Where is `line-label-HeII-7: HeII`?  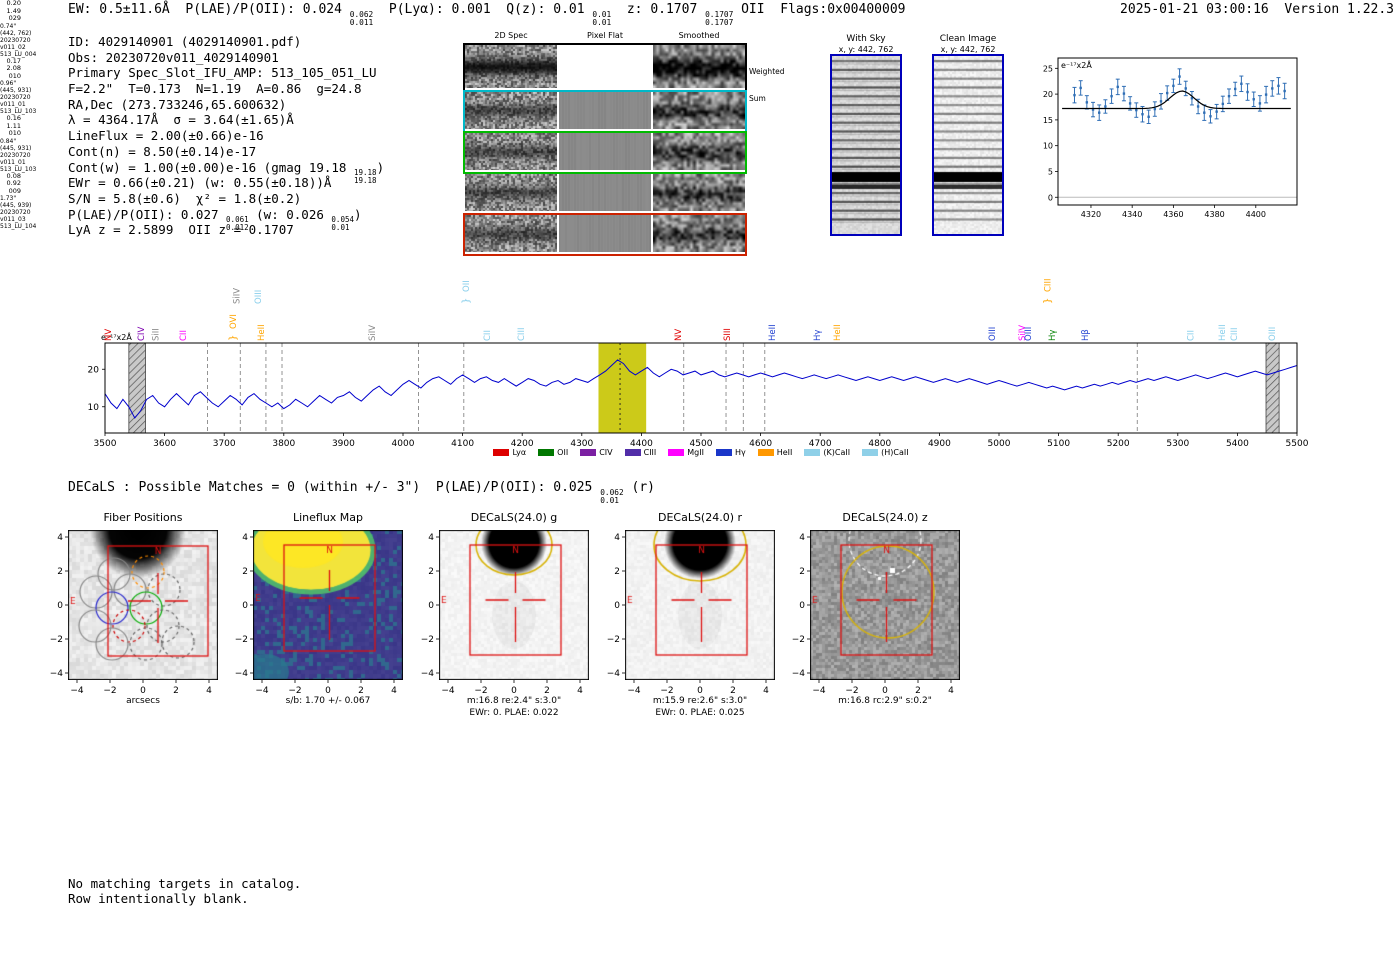
line-label-HeII-7: HeII is located at coordinates (262, 332).